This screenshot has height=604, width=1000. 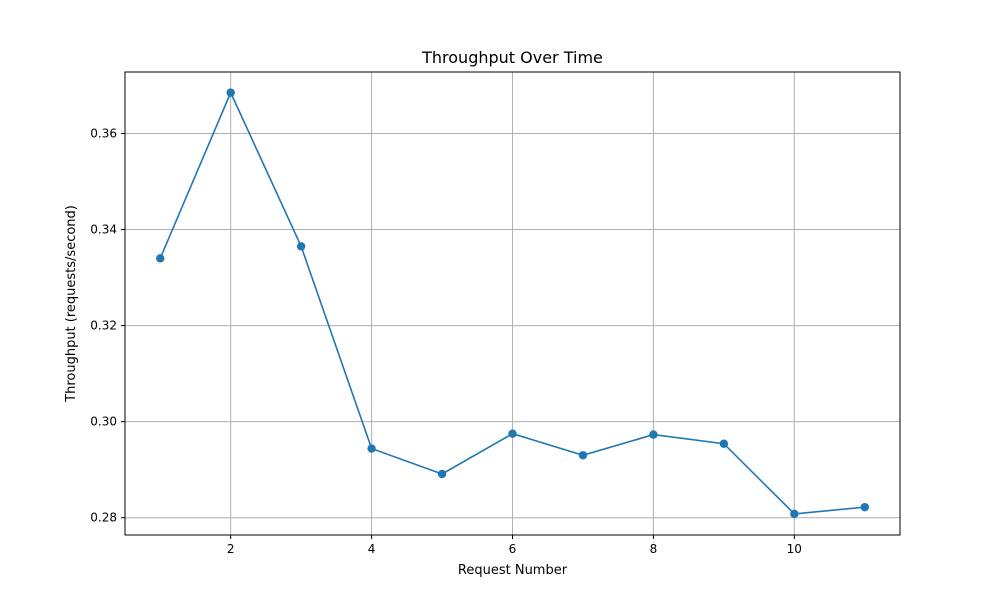 What do you see at coordinates (372, 549) in the screenshot?
I see `x-tick-label: 4` at bounding box center [372, 549].